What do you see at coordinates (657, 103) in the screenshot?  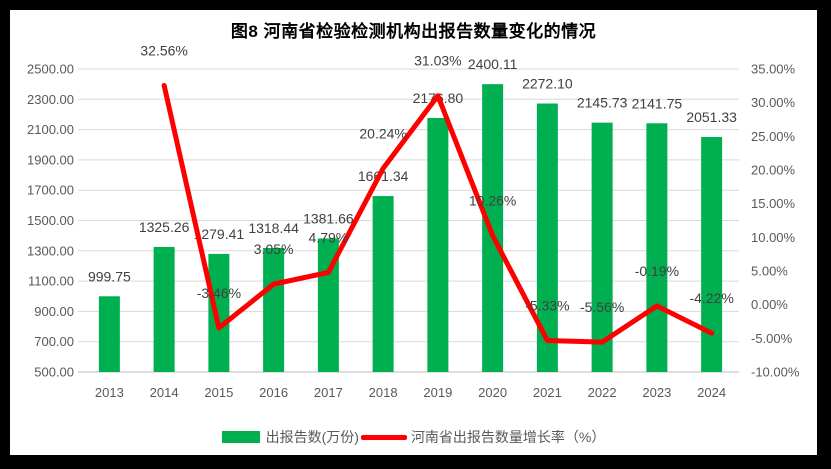 I see `bar-data-label: 2141.75` at bounding box center [657, 103].